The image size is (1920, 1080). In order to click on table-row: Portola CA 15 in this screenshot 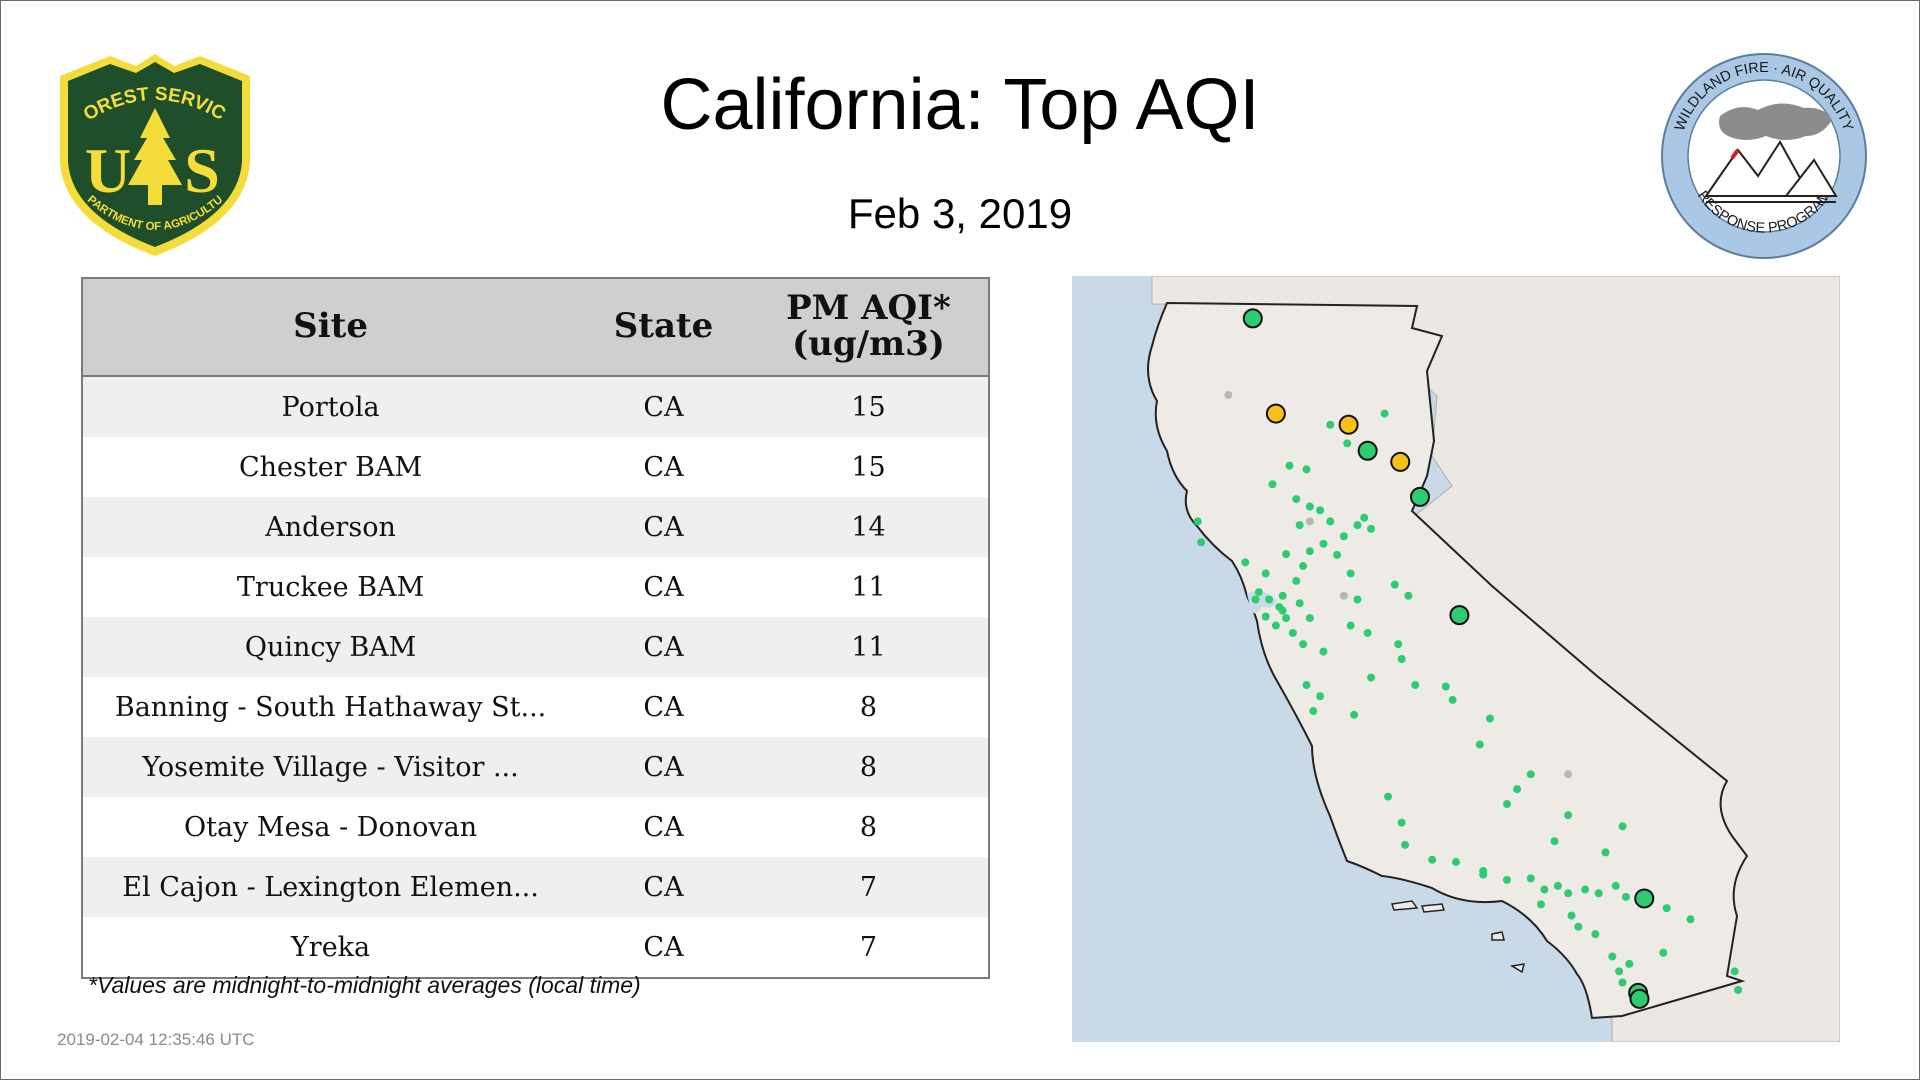, I will do `click(535, 406)`.